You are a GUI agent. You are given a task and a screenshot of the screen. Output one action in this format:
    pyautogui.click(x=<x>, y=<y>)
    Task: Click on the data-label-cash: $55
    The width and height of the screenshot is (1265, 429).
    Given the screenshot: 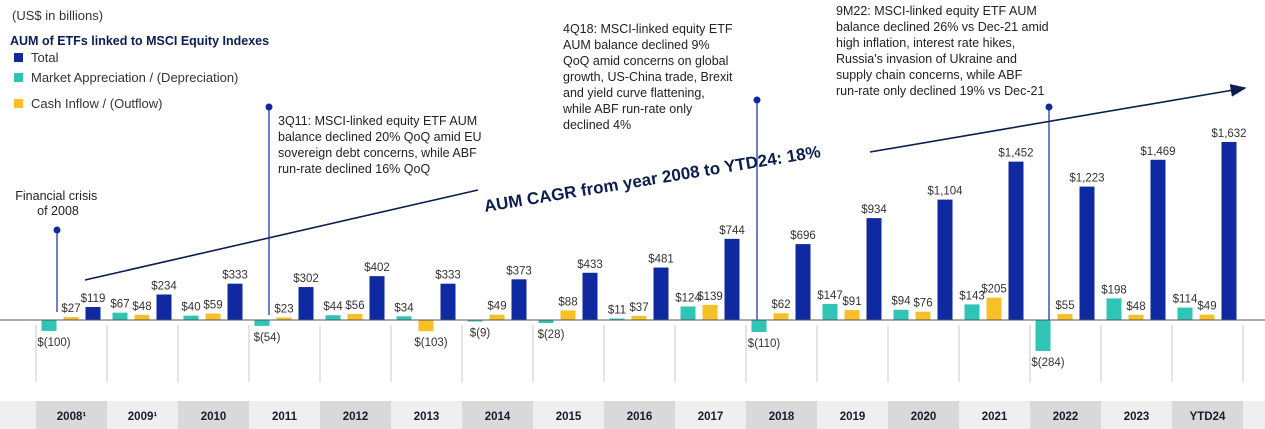 What is the action you would take?
    pyautogui.click(x=1064, y=306)
    